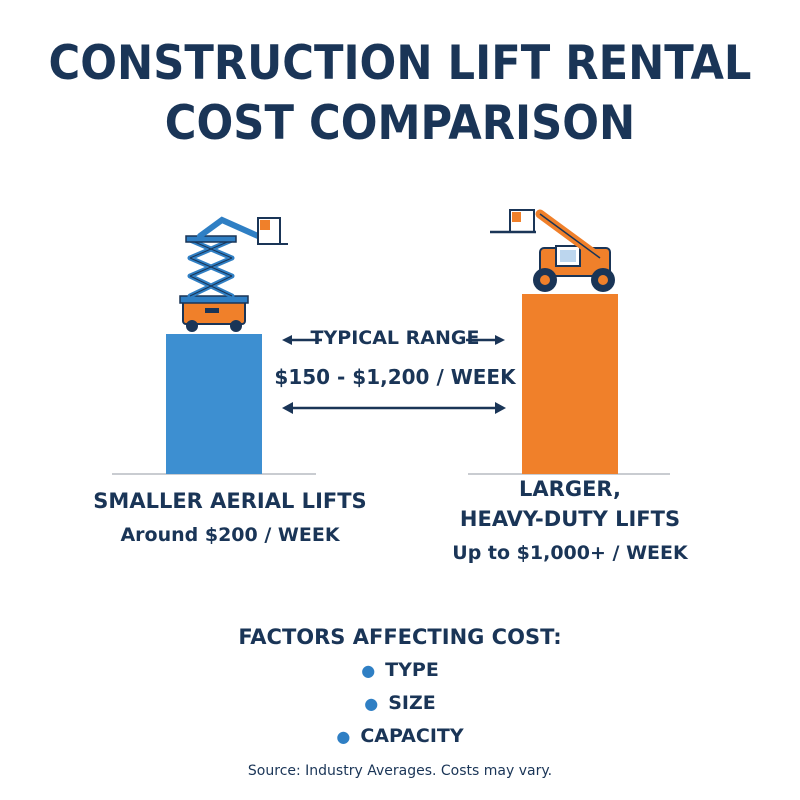 The width and height of the screenshot is (800, 800). What do you see at coordinates (230, 535) in the screenshot?
I see `left-bar-value: Around $200 / WEEK` at bounding box center [230, 535].